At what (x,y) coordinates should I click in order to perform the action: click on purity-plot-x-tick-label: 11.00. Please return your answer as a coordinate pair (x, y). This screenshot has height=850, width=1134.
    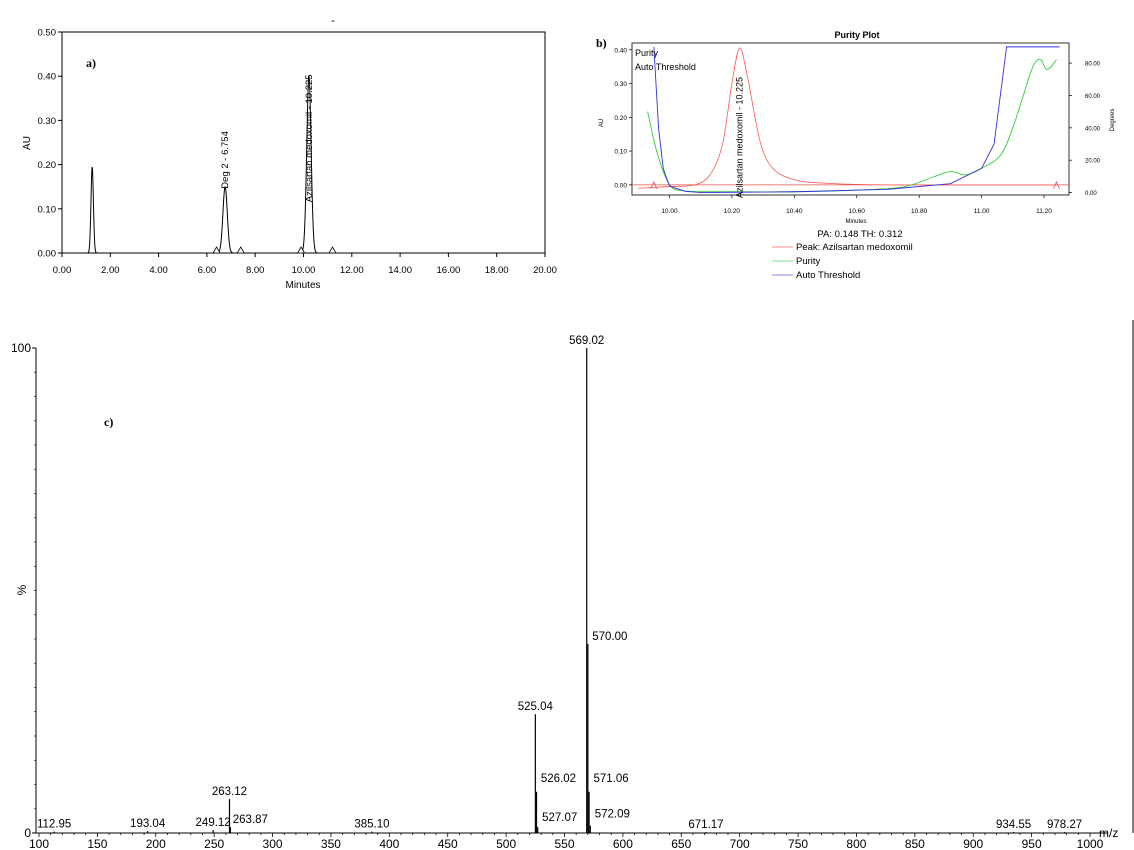
    Looking at the image, I should click on (982, 211).